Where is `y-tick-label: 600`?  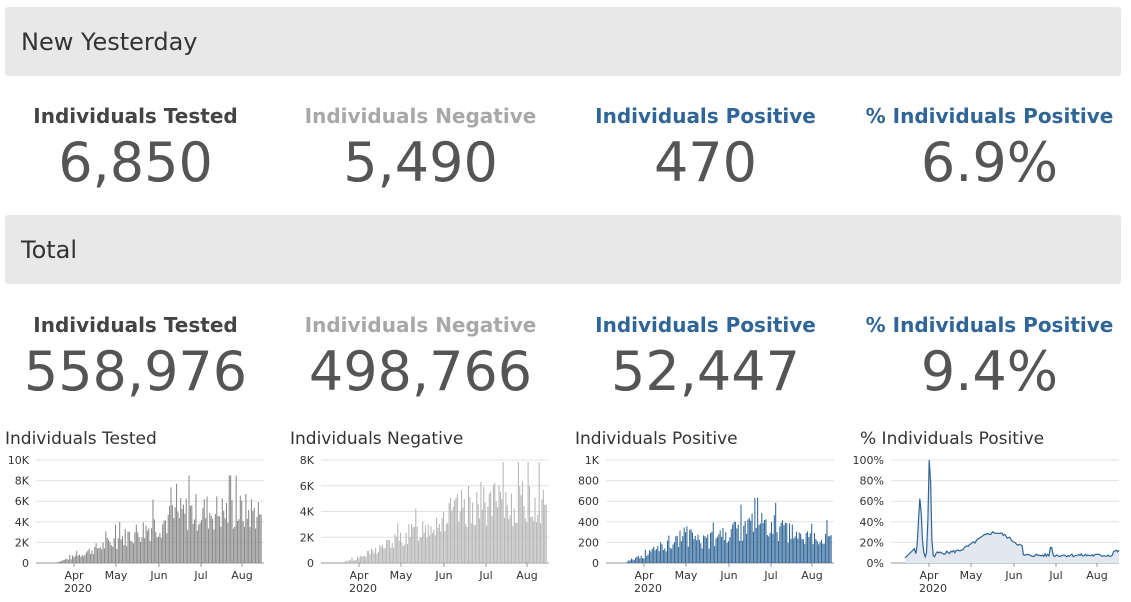 y-tick-label: 600 is located at coordinates (588, 501).